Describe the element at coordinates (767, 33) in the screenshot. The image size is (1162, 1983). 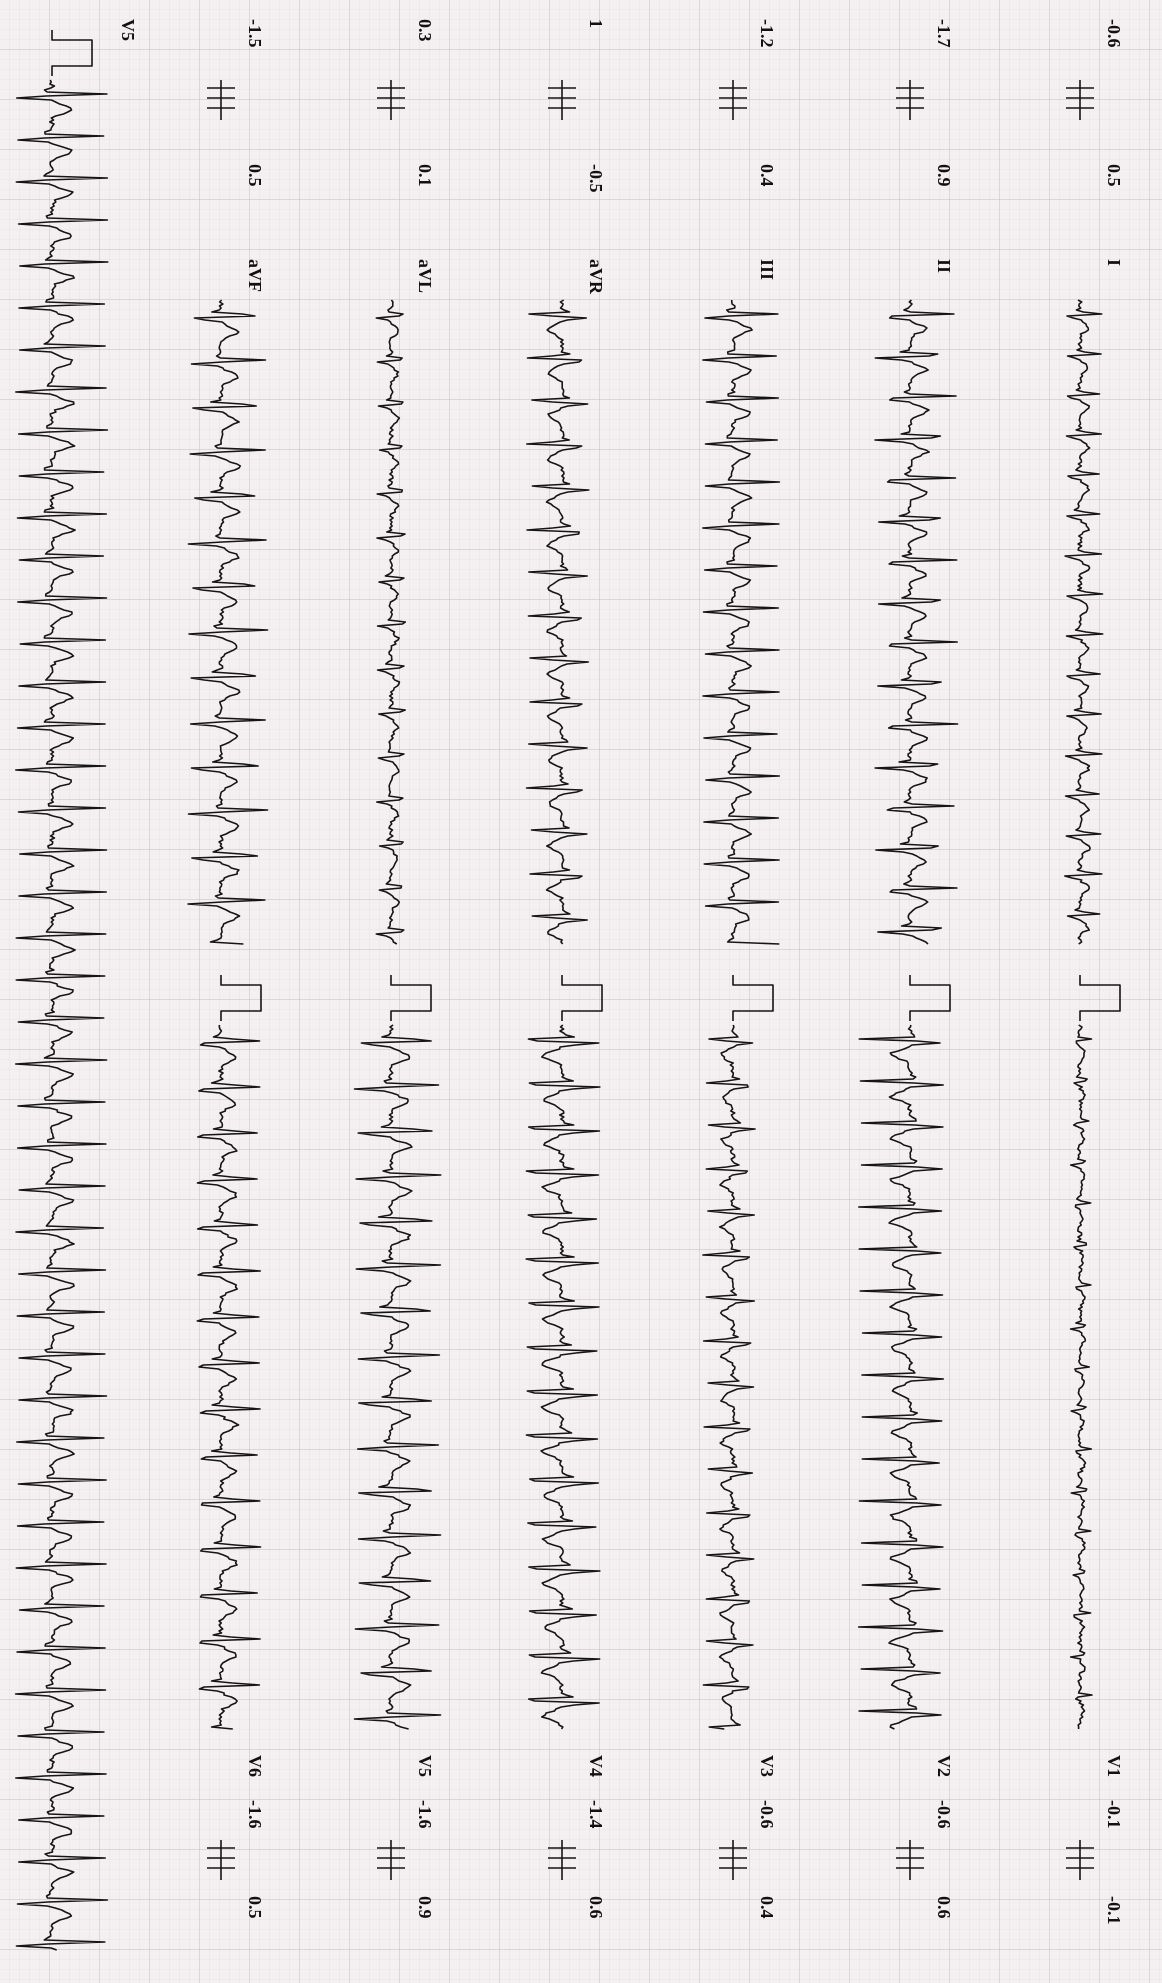
I see `value-label: -1.2` at that location.